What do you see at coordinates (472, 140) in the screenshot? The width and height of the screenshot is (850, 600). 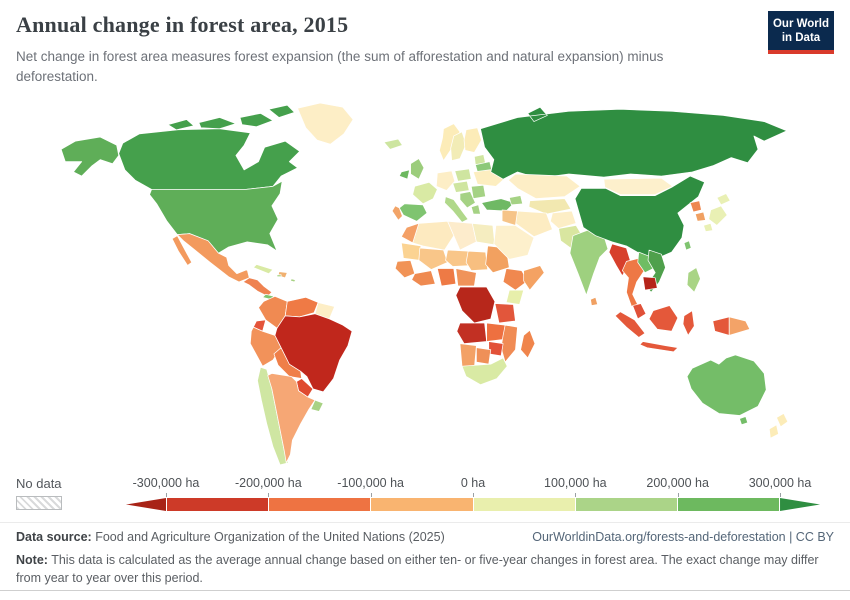 I see `country-finland: Finland — 0 to 100,000 ha` at bounding box center [472, 140].